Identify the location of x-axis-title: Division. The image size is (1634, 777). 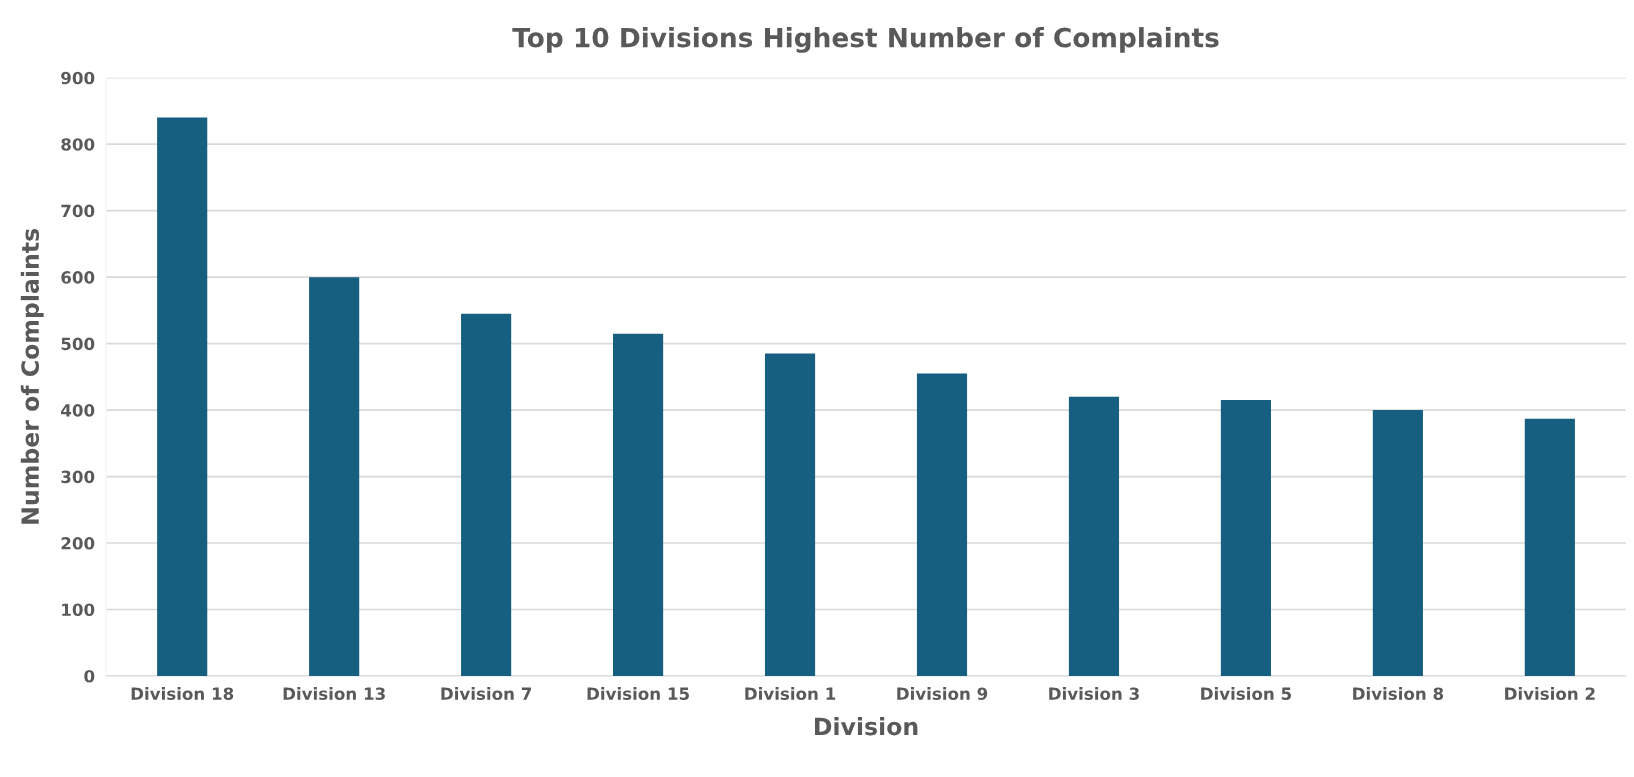
(866, 726).